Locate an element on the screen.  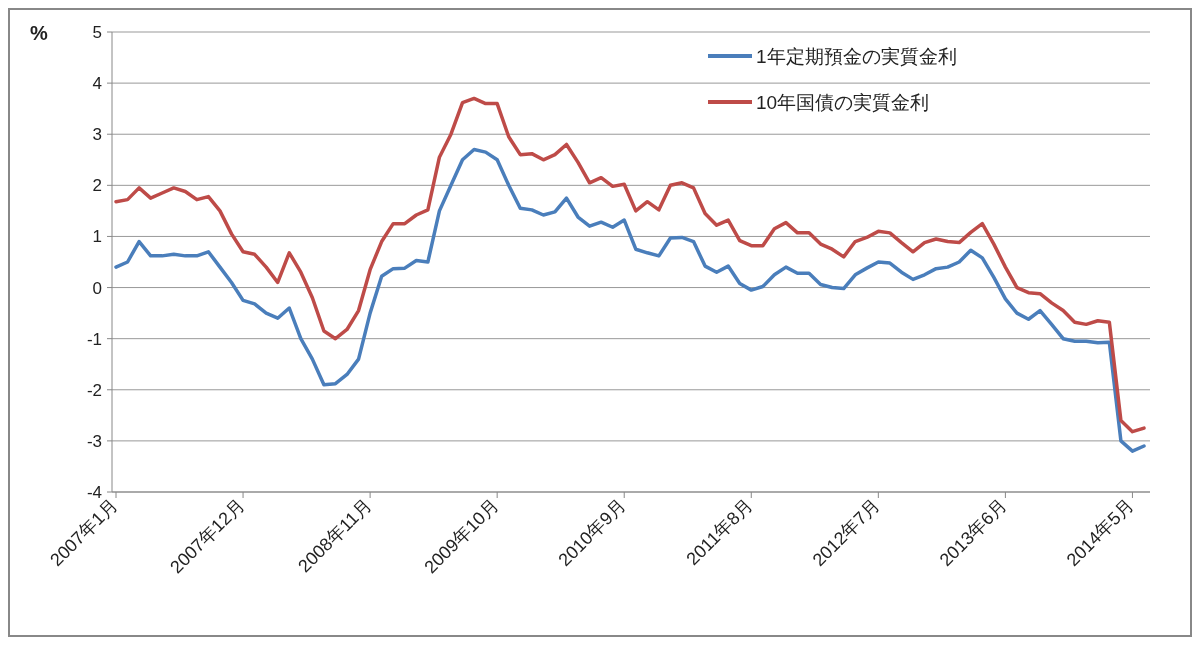
y-tick-label: 2 is located at coordinates (97, 186).